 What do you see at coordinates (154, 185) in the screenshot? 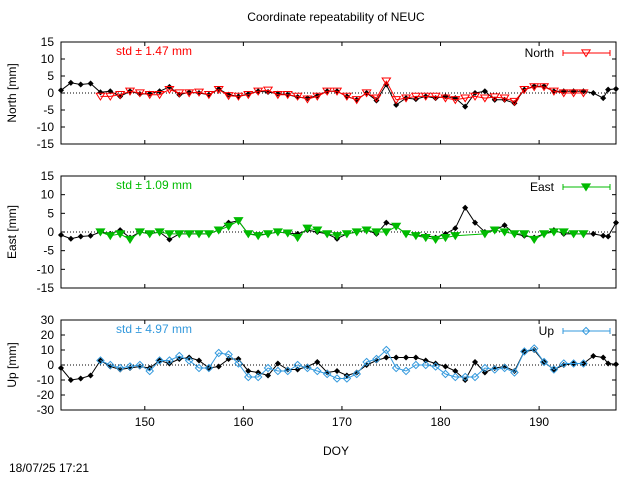
I see `std-label: std ± 1.09 mm` at bounding box center [154, 185].